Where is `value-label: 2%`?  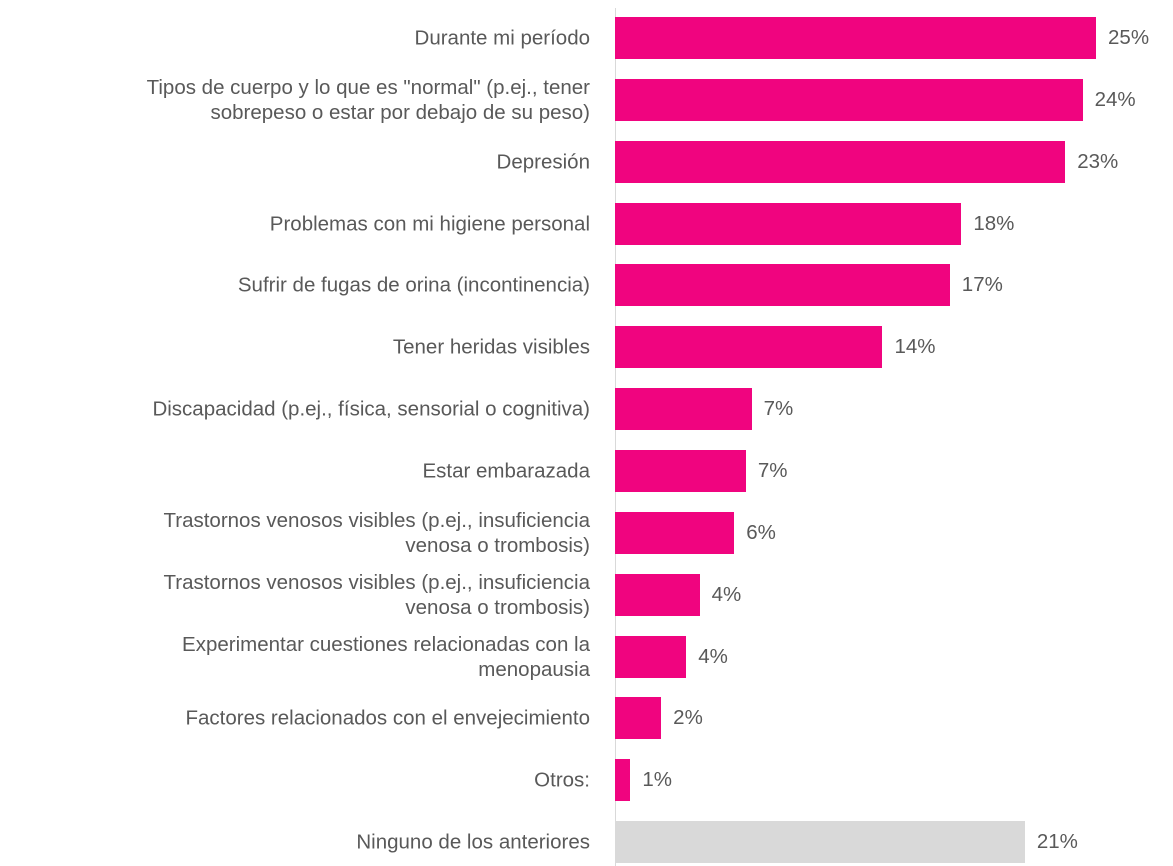 value-label: 2% is located at coordinates (688, 718).